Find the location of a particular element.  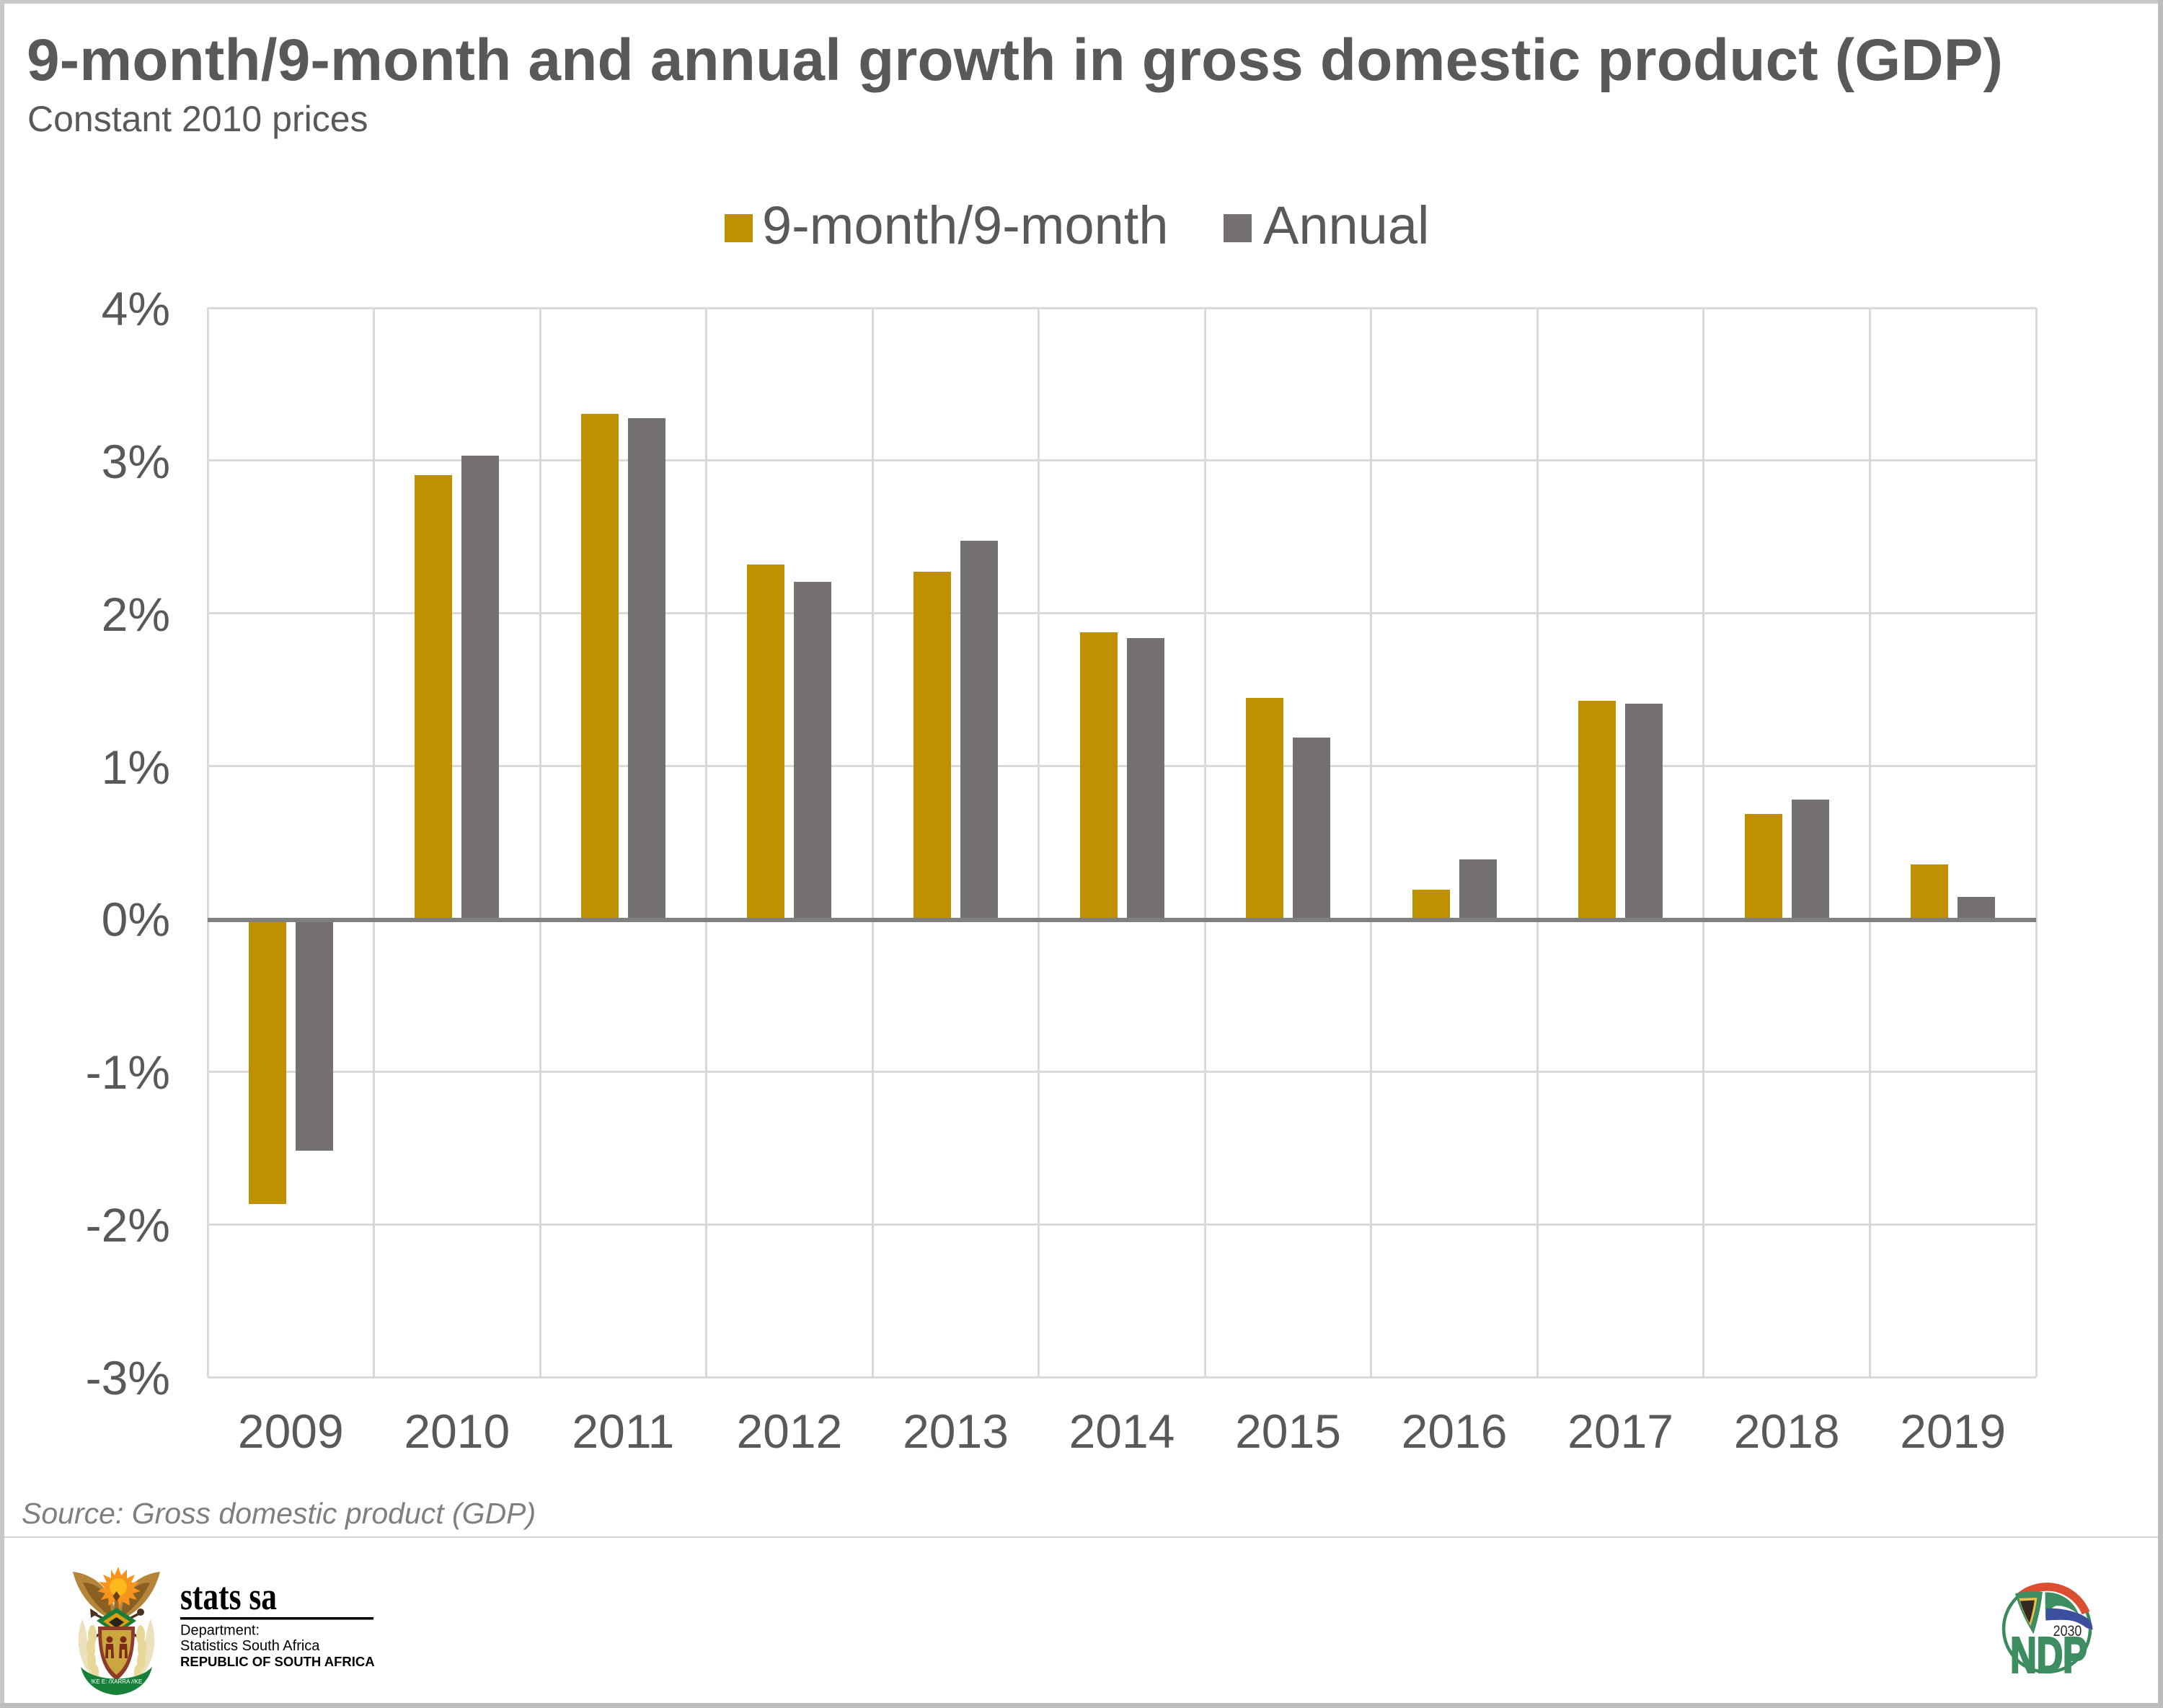

svg-text: NDP is located at coordinates (2048, 1654).